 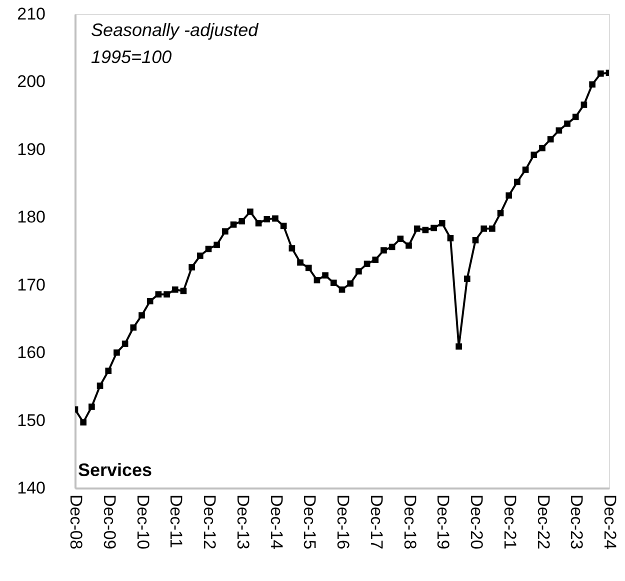 What do you see at coordinates (276, 522) in the screenshot?
I see `x-tick-label: Dec-14` at bounding box center [276, 522].